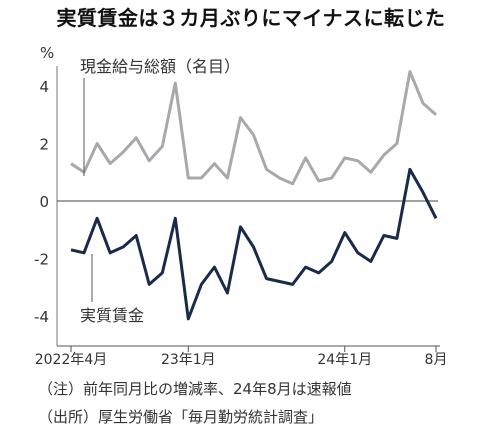  I want to click on x-tick-label: 2022年4月, so click(71, 360).